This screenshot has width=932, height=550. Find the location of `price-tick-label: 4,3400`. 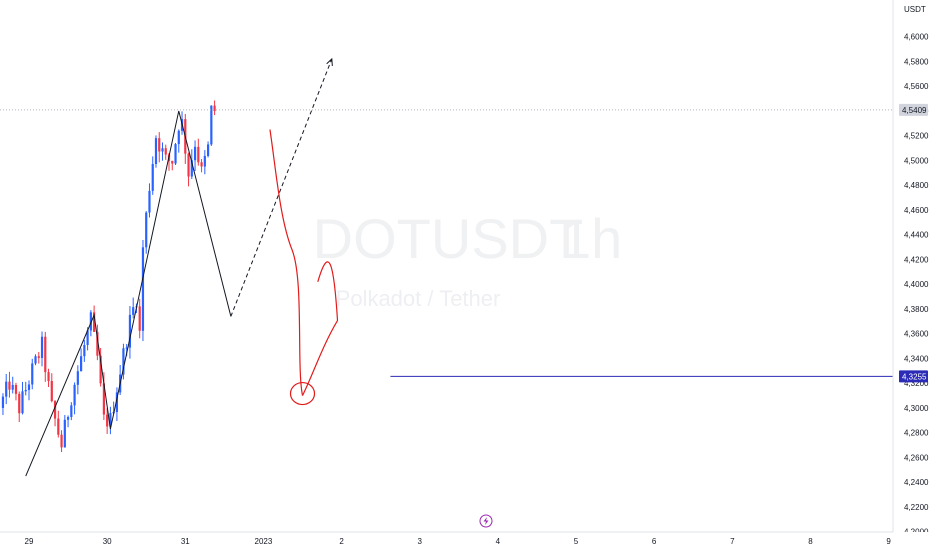

price-tick-label: 4,3400 is located at coordinates (916, 358).